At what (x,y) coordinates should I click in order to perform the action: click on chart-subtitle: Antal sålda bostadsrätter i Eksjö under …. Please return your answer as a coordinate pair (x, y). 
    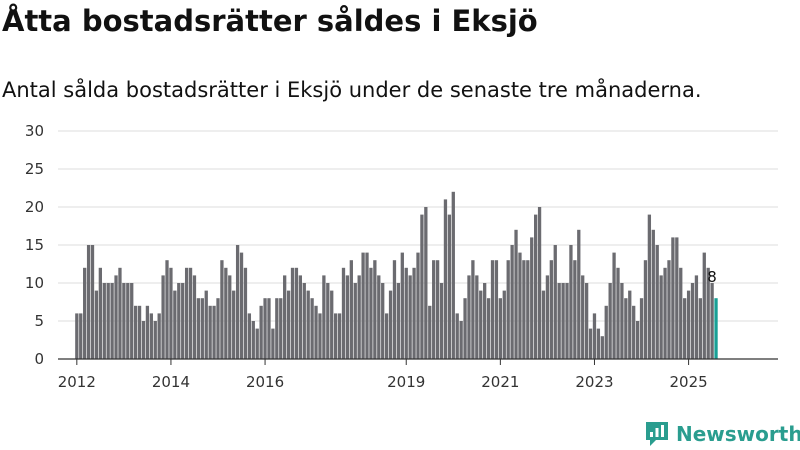
    Looking at the image, I should click on (352, 90).